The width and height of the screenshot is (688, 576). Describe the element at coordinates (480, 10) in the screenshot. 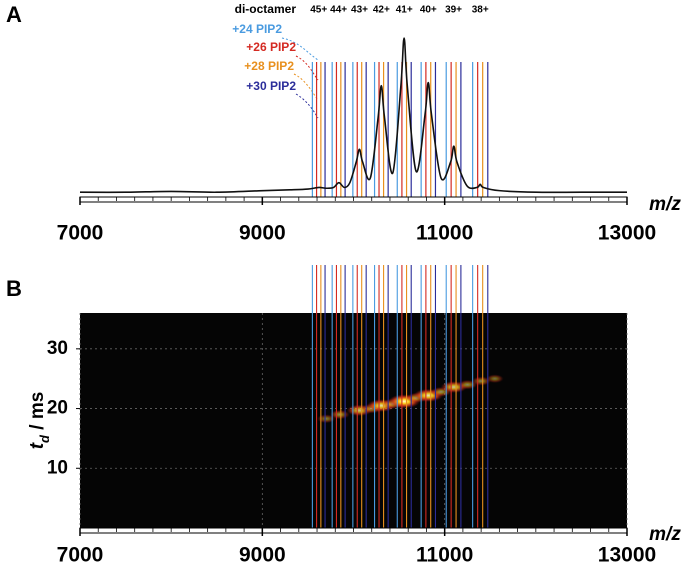

I see `charge-label: 38+` at that location.